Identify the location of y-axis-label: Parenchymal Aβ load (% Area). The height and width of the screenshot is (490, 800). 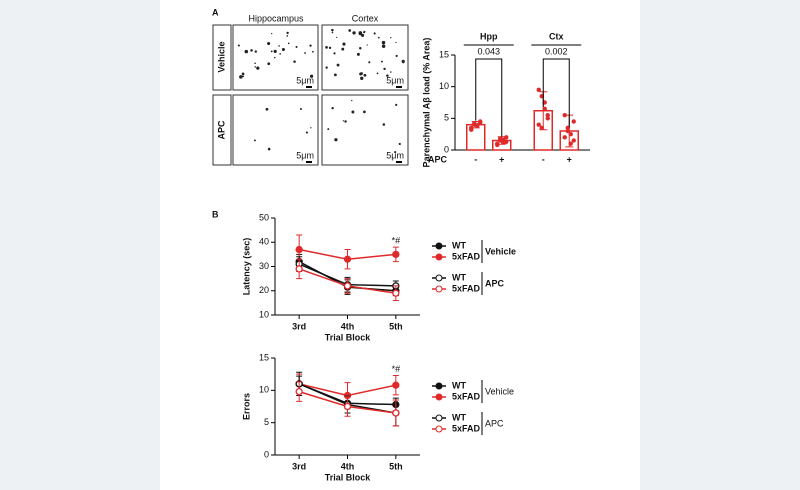
(426, 103).